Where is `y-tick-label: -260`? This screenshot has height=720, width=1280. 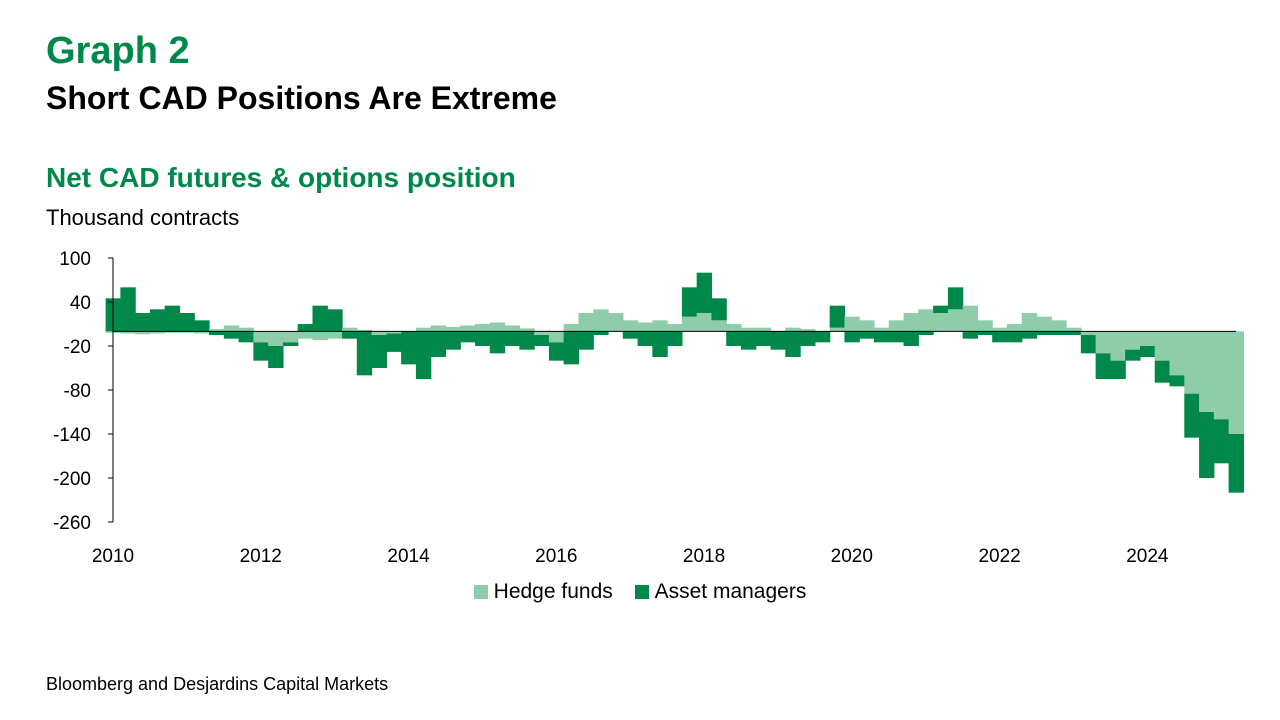
y-tick-label: -260 is located at coordinates (72, 523).